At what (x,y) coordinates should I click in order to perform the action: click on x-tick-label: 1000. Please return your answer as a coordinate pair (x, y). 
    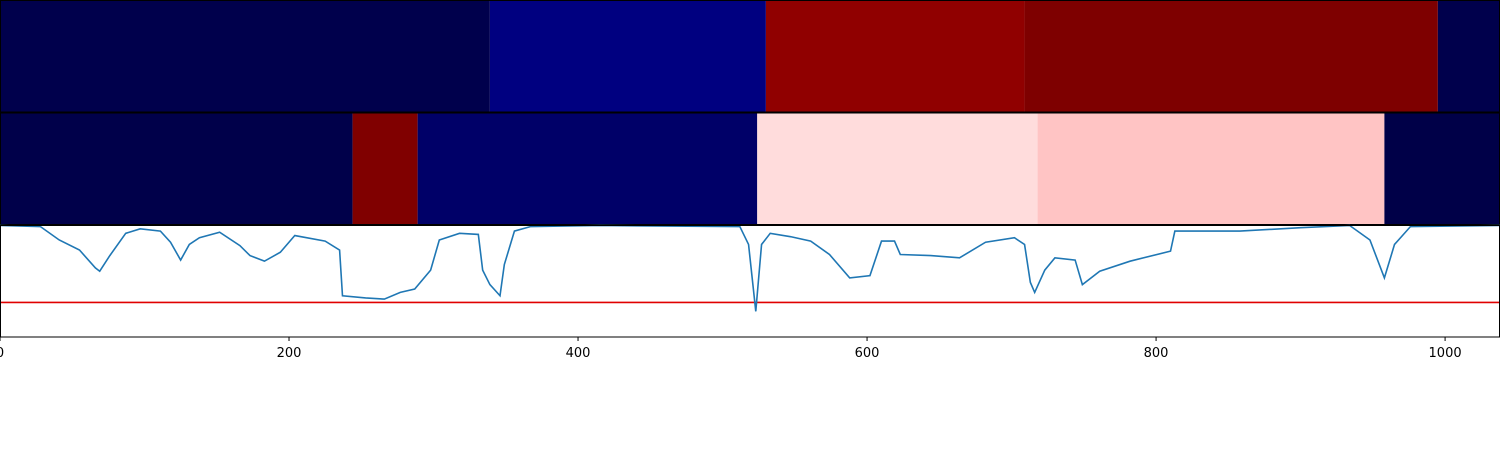
    Looking at the image, I should click on (1445, 353).